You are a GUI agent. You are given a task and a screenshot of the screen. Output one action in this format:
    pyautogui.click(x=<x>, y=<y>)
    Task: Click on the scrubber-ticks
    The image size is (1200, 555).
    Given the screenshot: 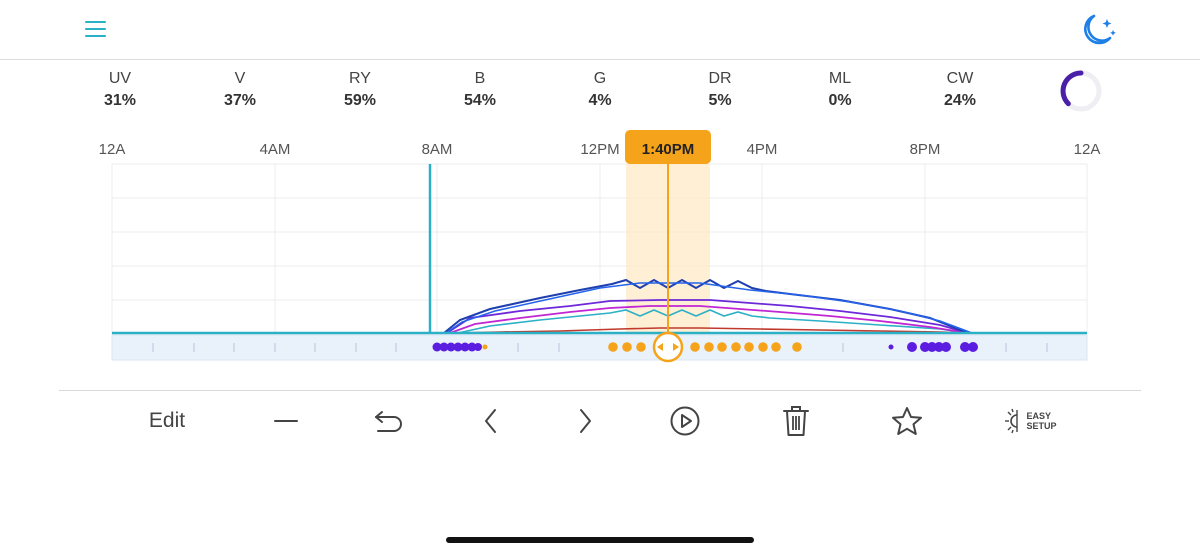 What is the action you would take?
    pyautogui.click(x=600, y=347)
    